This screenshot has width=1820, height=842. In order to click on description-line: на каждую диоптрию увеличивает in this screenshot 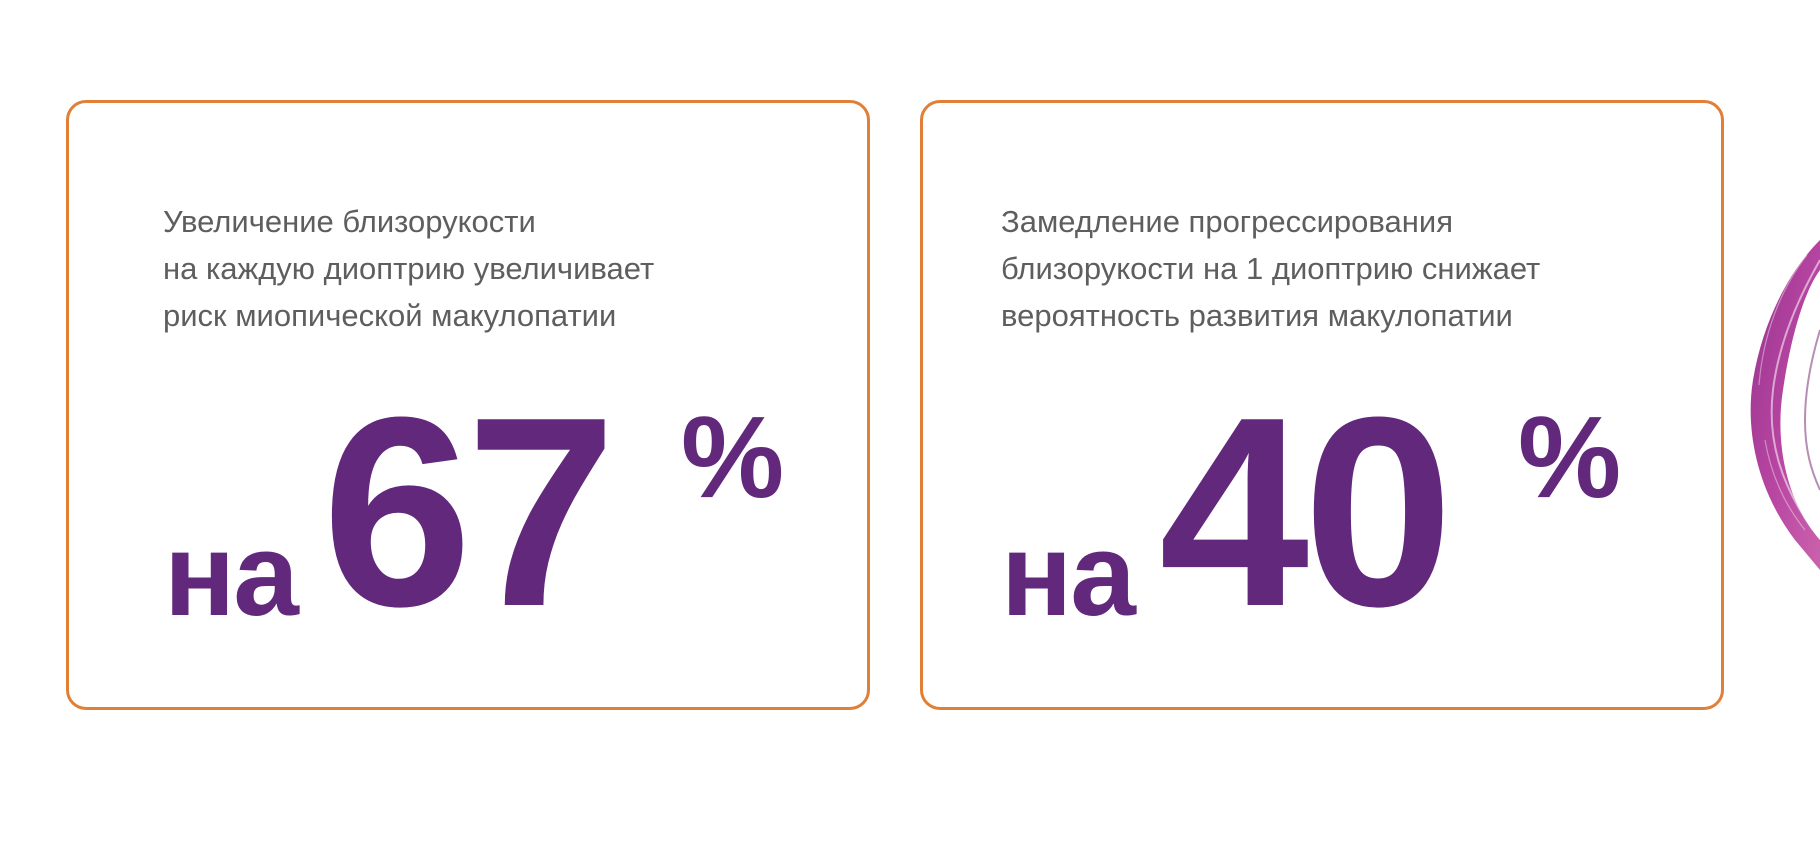, I will do `click(409, 268)`.